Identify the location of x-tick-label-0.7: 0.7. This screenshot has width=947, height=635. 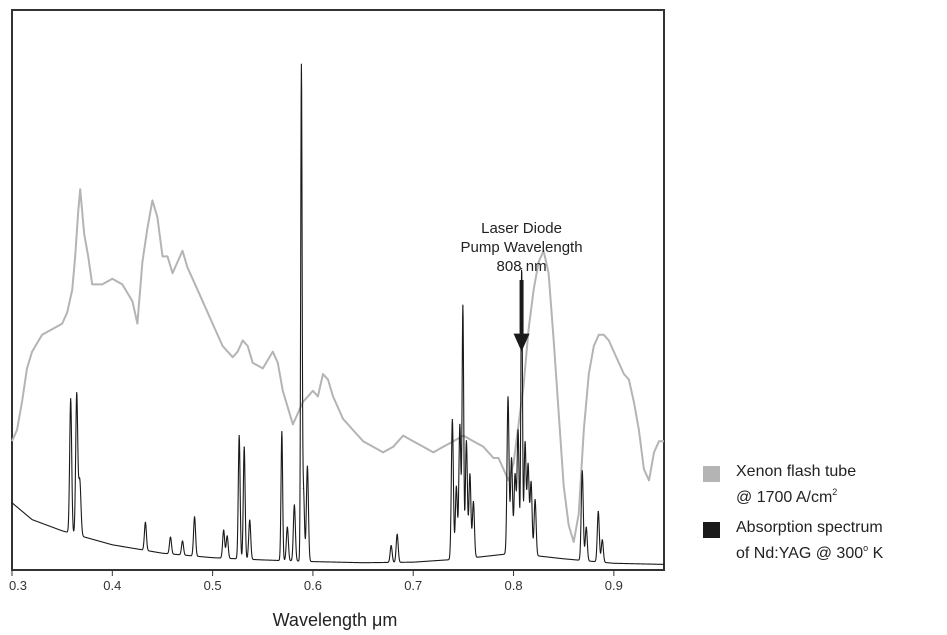
(413, 585).